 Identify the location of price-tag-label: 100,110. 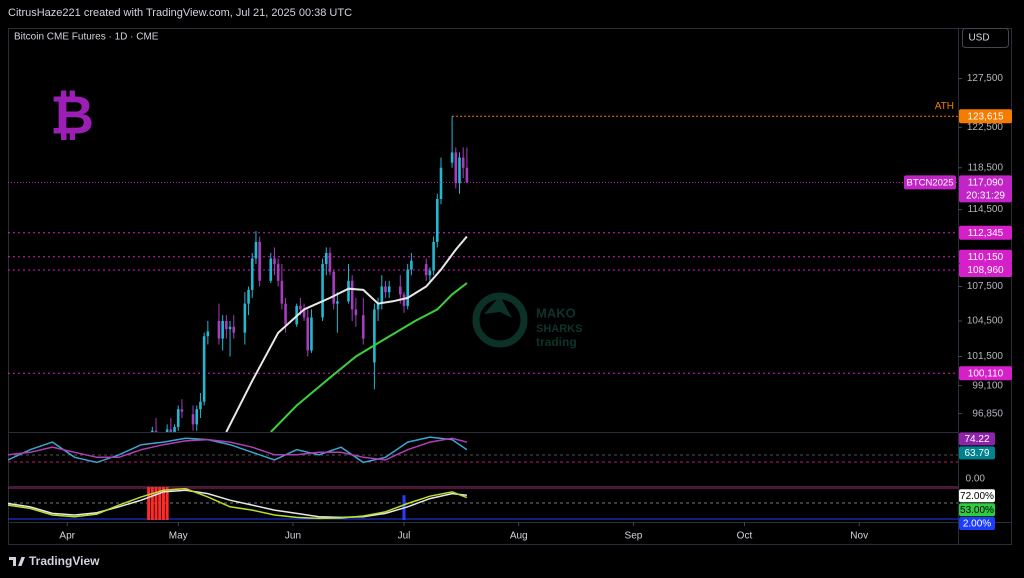
(986, 373).